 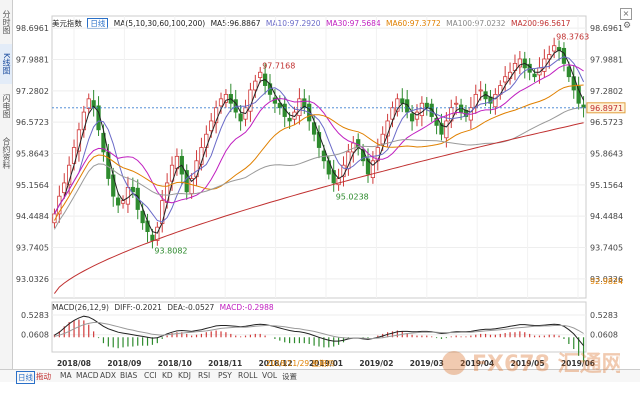 What do you see at coordinates (167, 375) in the screenshot?
I see `indicator-kd: KD` at bounding box center [167, 375].